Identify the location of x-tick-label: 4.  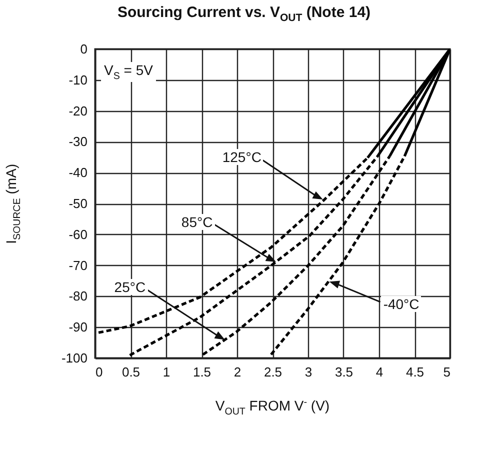
(380, 372).